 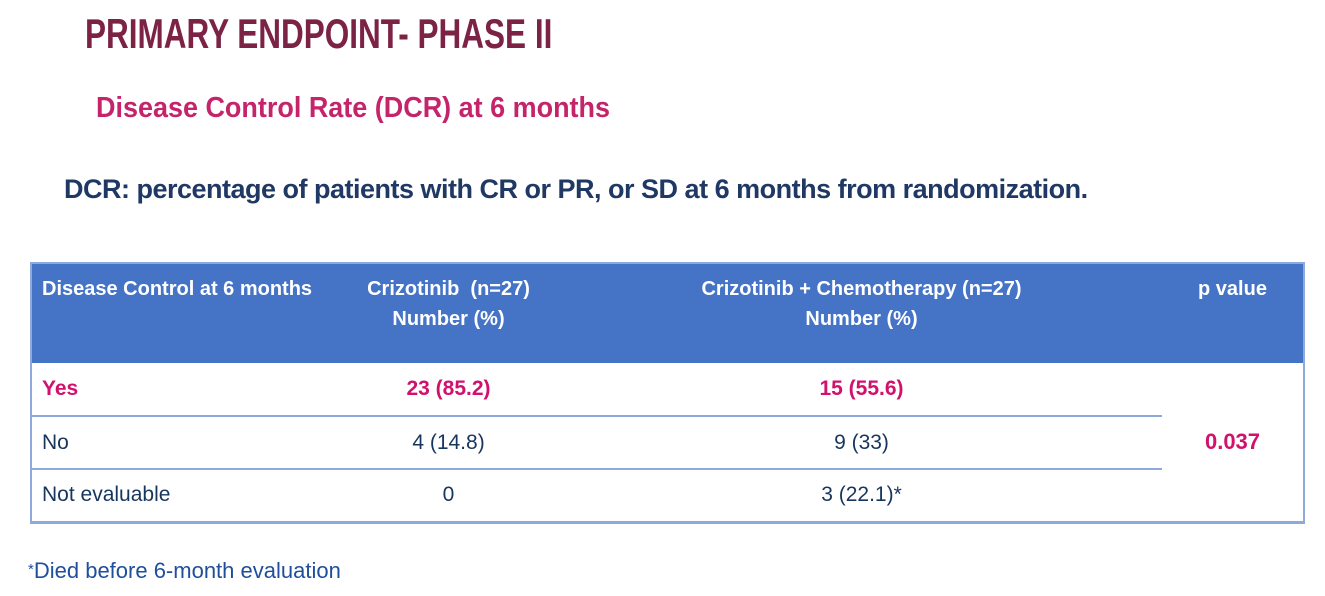 What do you see at coordinates (861, 390) in the screenshot?
I see `combo-value-cell: 15 (55.6)` at bounding box center [861, 390].